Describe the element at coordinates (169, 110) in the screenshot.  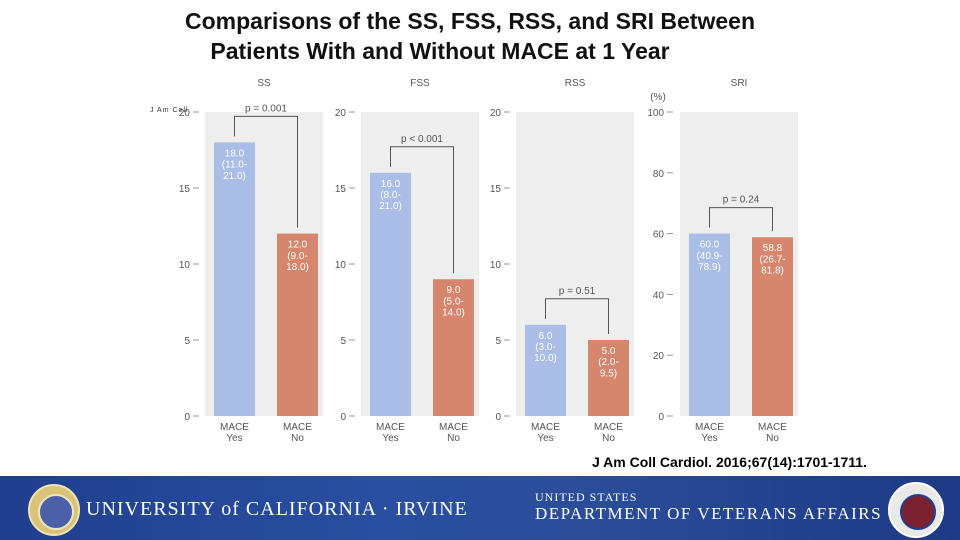
I see `figure-watermark-citation: J Am Coll` at that location.